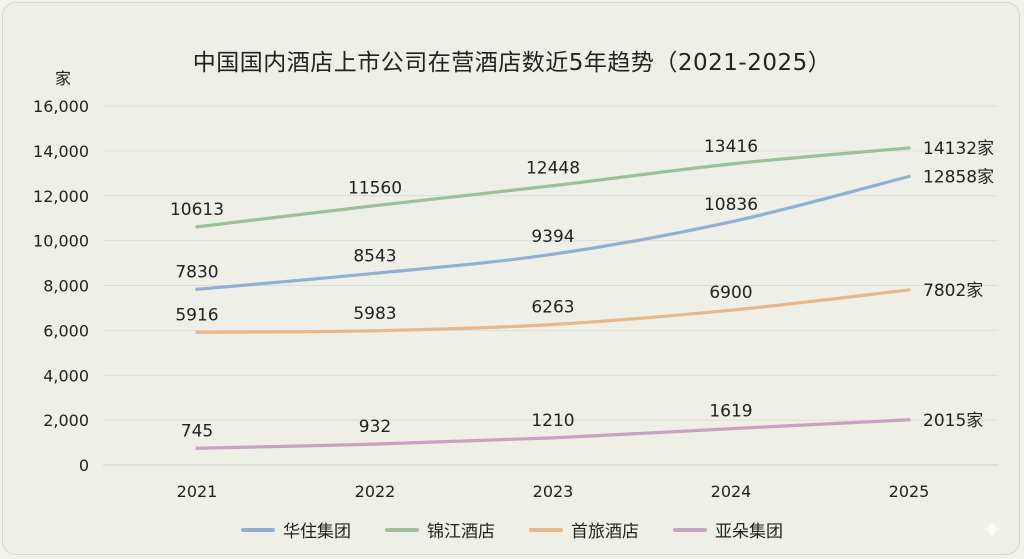 Image resolution: width=1024 pixels, height=559 pixels. Describe the element at coordinates (84, 465) in the screenshot. I see `y-tick-label: 0` at that location.